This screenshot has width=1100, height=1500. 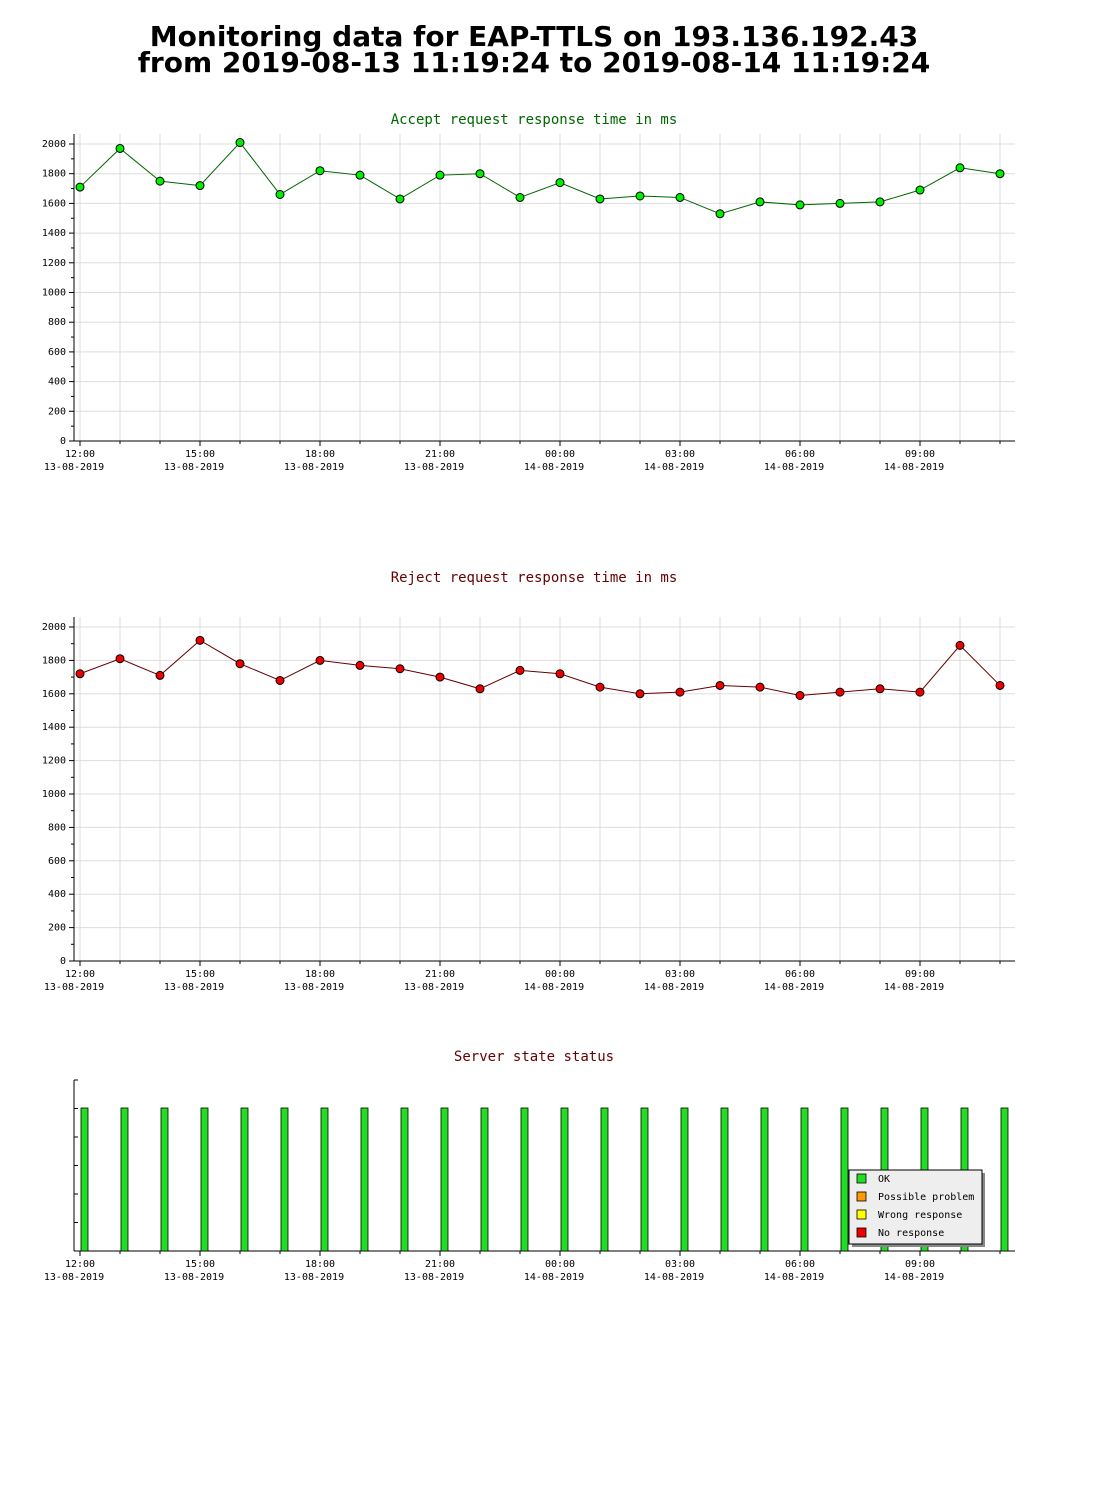 What do you see at coordinates (57, 411) in the screenshot?
I see `y-tick-label: 200` at bounding box center [57, 411].